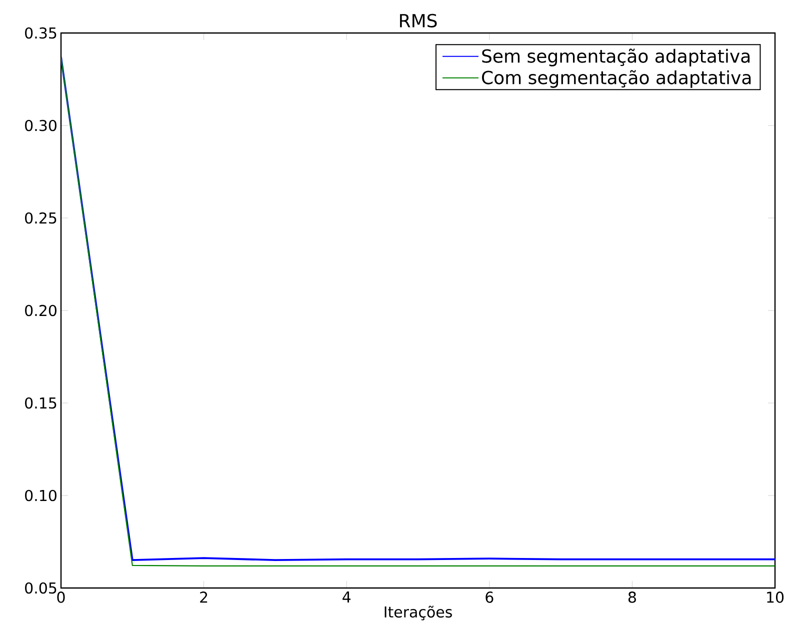  I want to click on y-tick-label: 0.05, so click(40, 588).